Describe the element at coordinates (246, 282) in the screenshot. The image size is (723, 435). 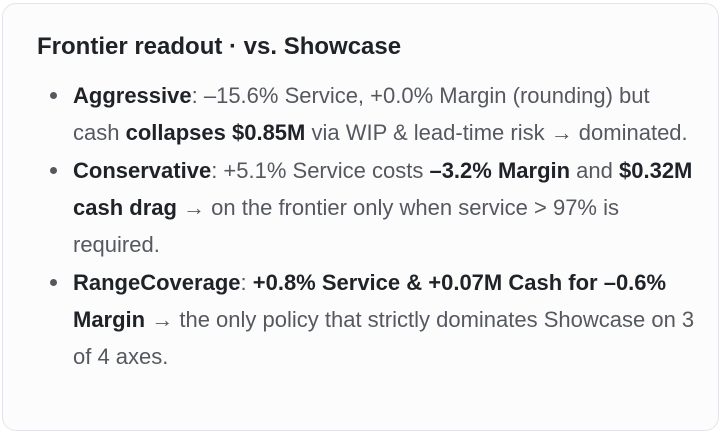
I see `item-text: :` at that location.